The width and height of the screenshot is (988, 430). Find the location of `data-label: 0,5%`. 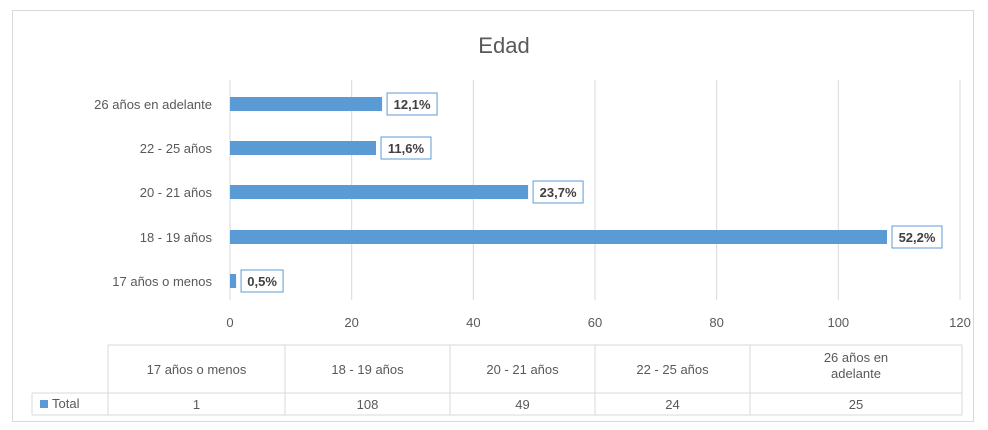

data-label: 0,5% is located at coordinates (262, 281).